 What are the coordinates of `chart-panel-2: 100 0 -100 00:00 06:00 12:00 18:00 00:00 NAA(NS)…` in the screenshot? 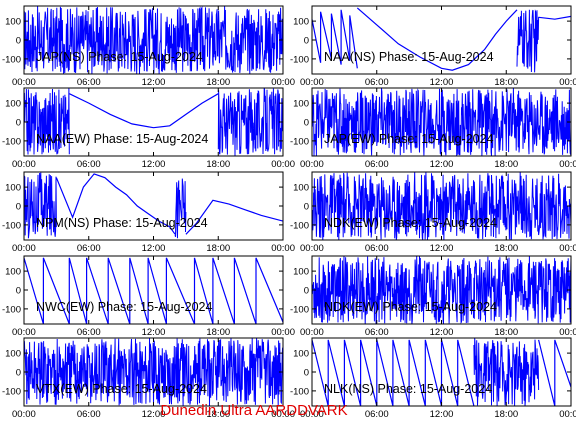 It's located at (433, 46).